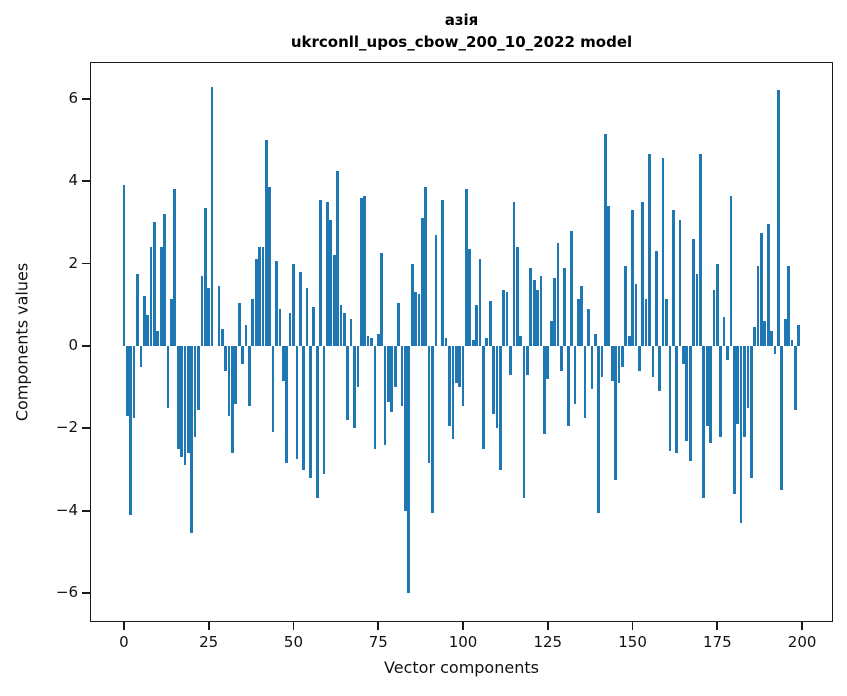  I want to click on x-tick-label: 200, so click(802, 642).